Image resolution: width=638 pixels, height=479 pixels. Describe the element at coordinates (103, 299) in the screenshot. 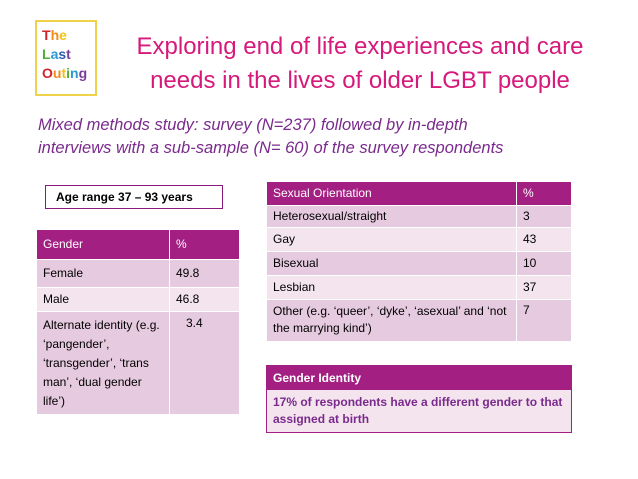

I see `table-cell: Male` at that location.